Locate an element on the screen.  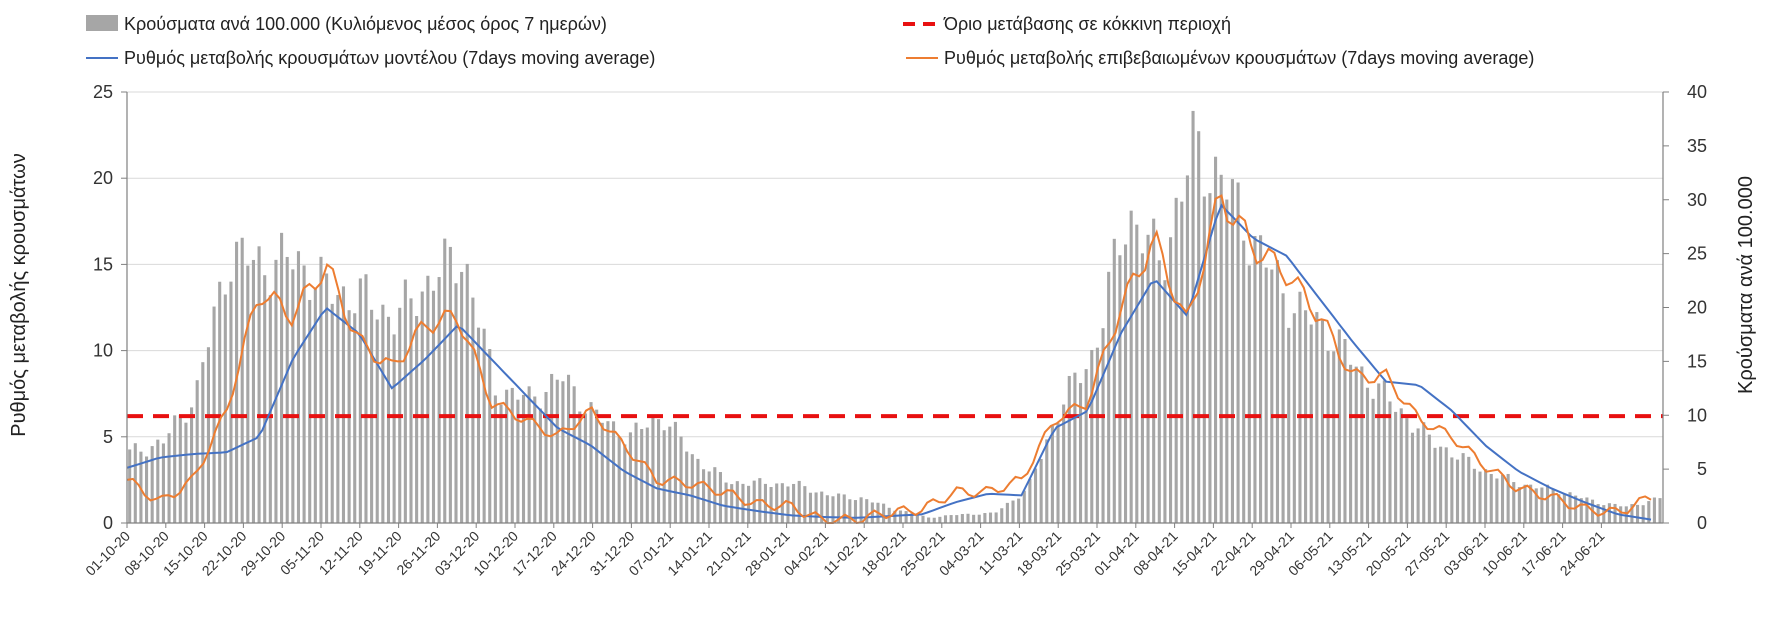
y-right-tick-label: 35 is located at coordinates (1697, 146).